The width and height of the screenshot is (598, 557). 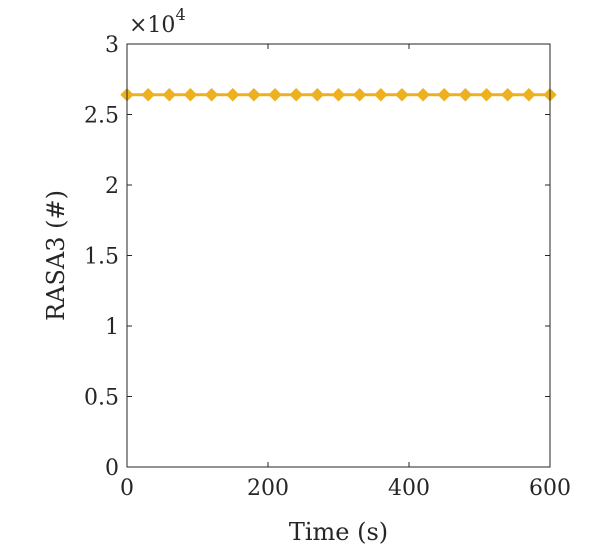 I want to click on y-tick-label: 1.5, so click(x=101, y=257).